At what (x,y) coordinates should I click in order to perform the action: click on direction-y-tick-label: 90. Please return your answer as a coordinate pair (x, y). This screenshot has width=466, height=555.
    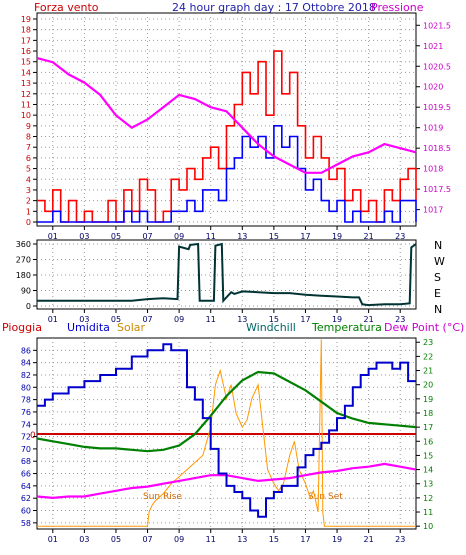
    Looking at the image, I should click on (26, 291).